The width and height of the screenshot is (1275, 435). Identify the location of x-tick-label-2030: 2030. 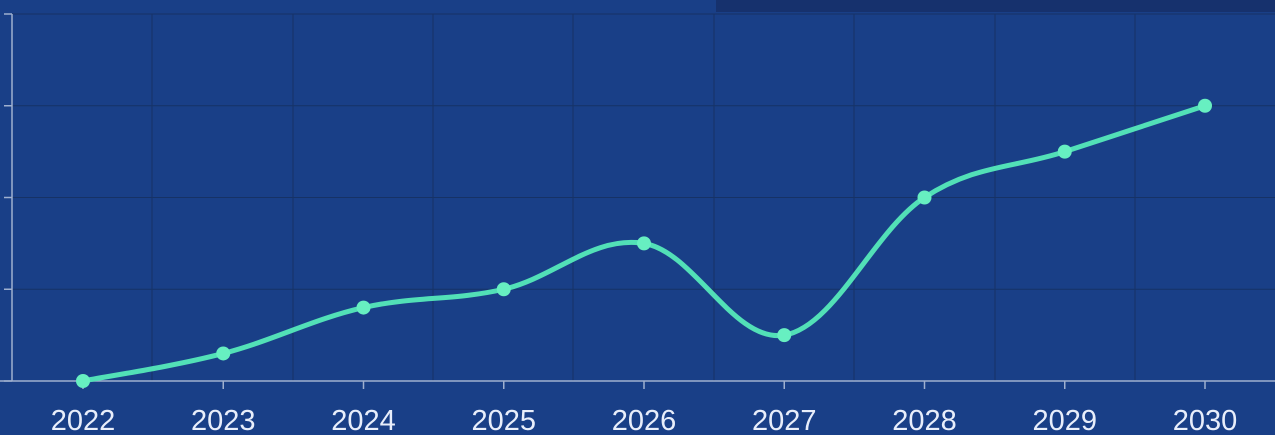
(1205, 420).